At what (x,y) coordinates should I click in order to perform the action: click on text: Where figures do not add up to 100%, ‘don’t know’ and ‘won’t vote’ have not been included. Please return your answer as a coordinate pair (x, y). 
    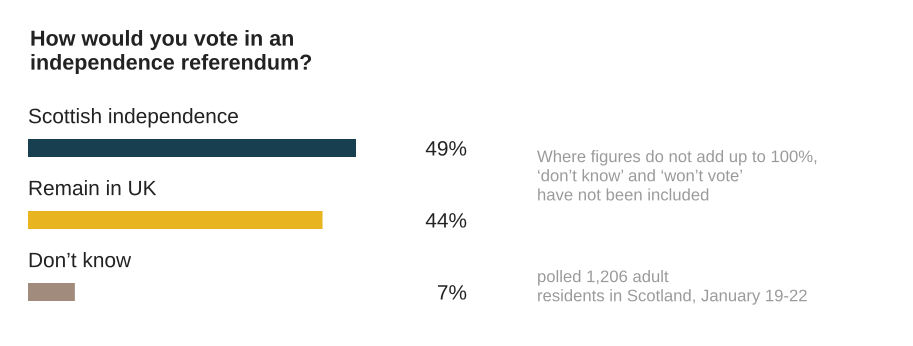
    Looking at the image, I should click on (676, 175).